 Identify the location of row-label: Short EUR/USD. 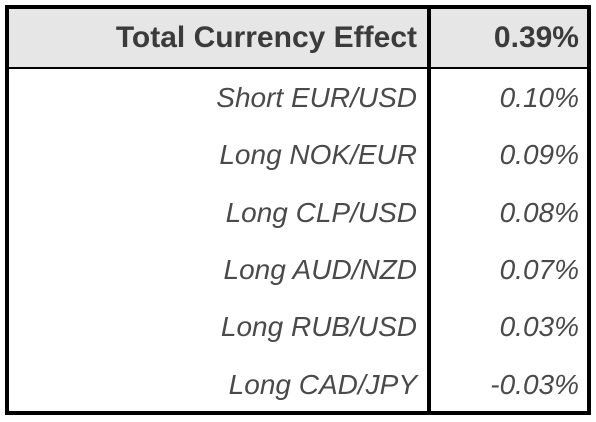
(316, 97).